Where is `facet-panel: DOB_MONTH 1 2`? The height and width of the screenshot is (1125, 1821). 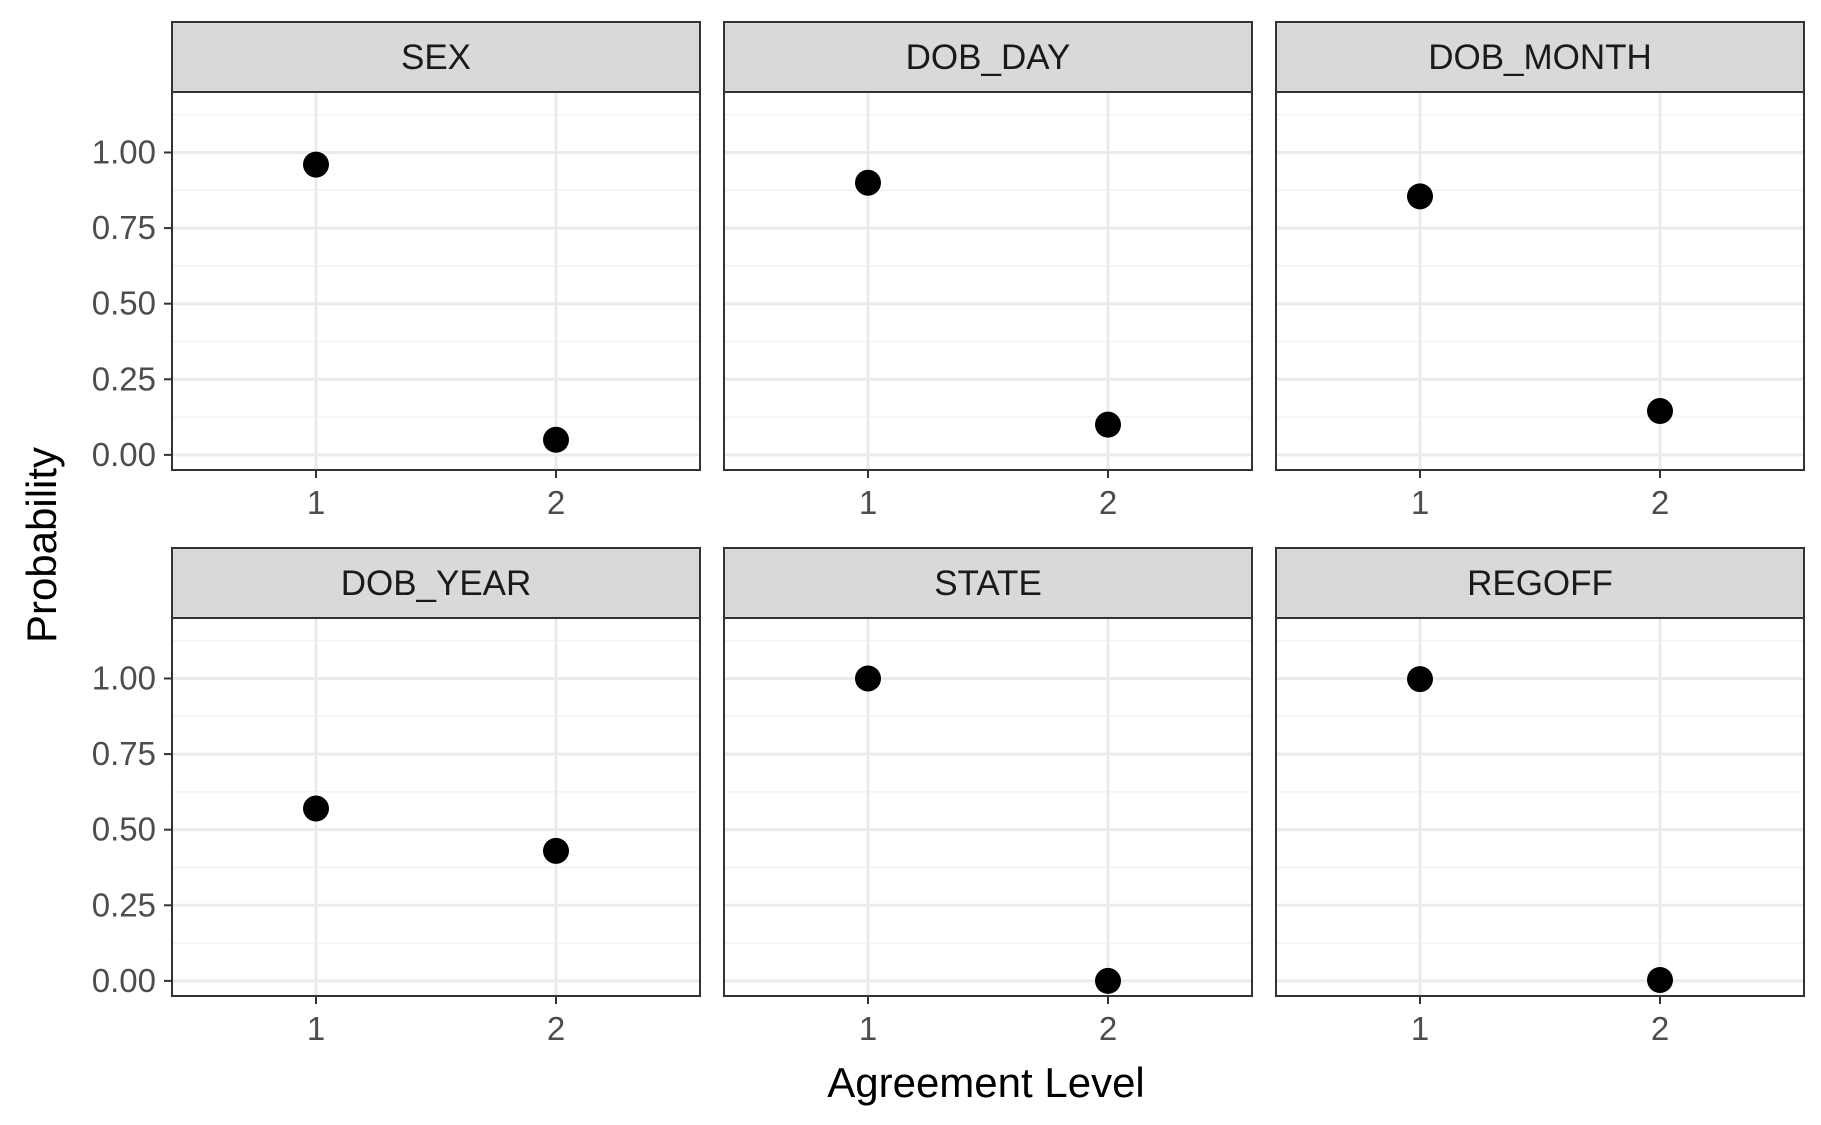
facet-panel: DOB_MONTH 1 2 is located at coordinates (1540, 271).